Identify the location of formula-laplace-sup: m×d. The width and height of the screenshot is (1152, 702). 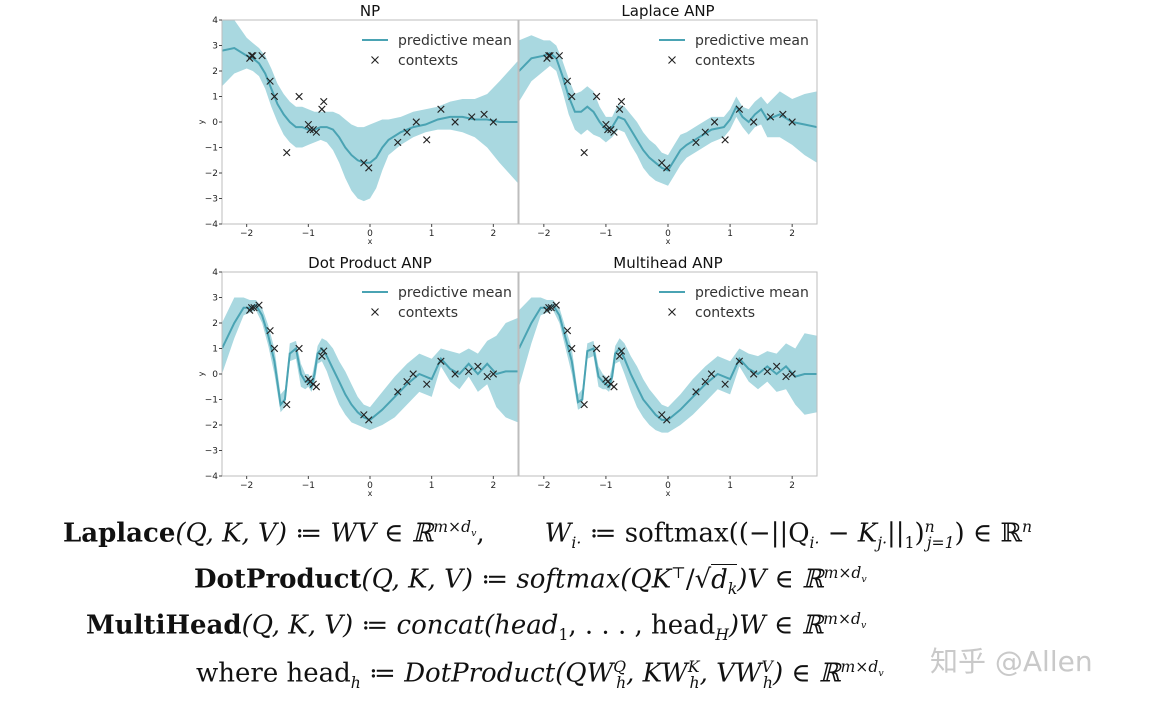
(452, 527).